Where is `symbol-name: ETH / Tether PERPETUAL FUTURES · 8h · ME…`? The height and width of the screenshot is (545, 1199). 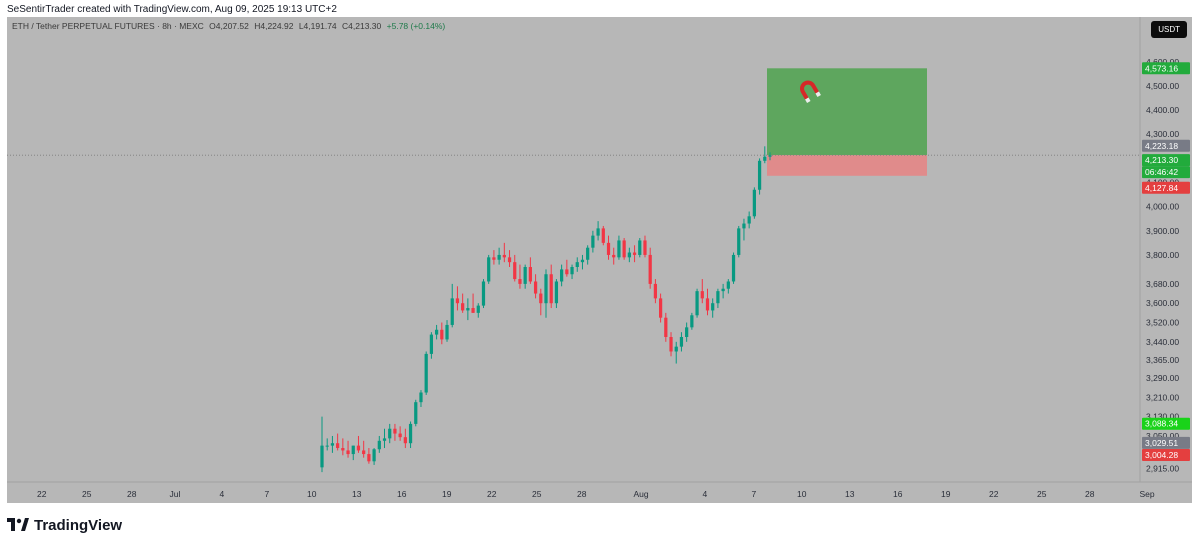
symbol-name: ETH / Tether PERPETUAL FUTURES · 8h · ME… is located at coordinates (108, 26).